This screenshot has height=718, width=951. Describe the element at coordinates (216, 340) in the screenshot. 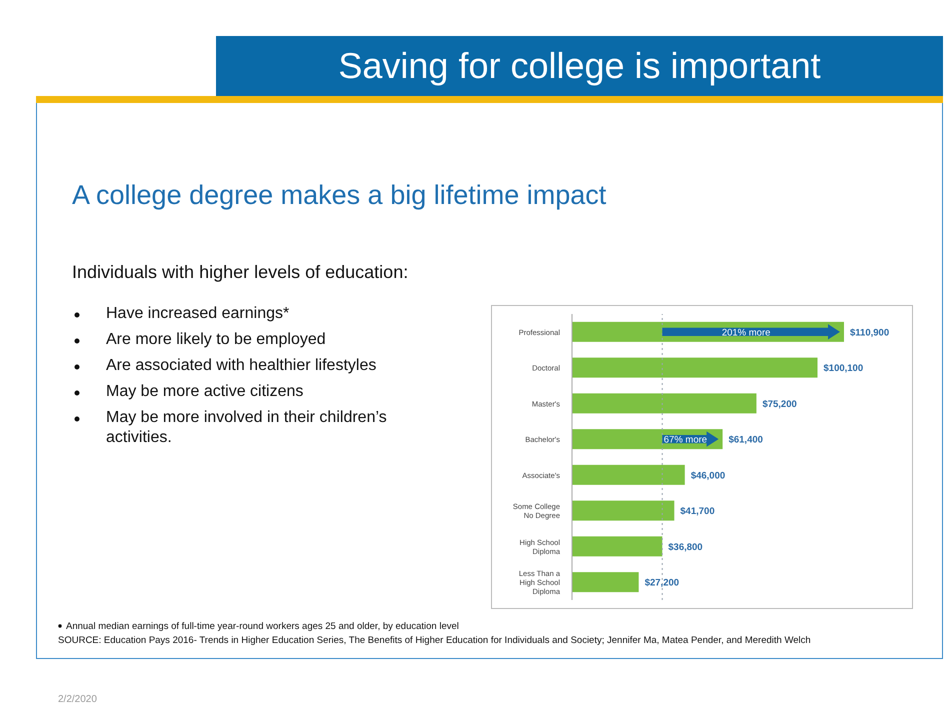

I see `text: Are more likely to be employed` at that location.